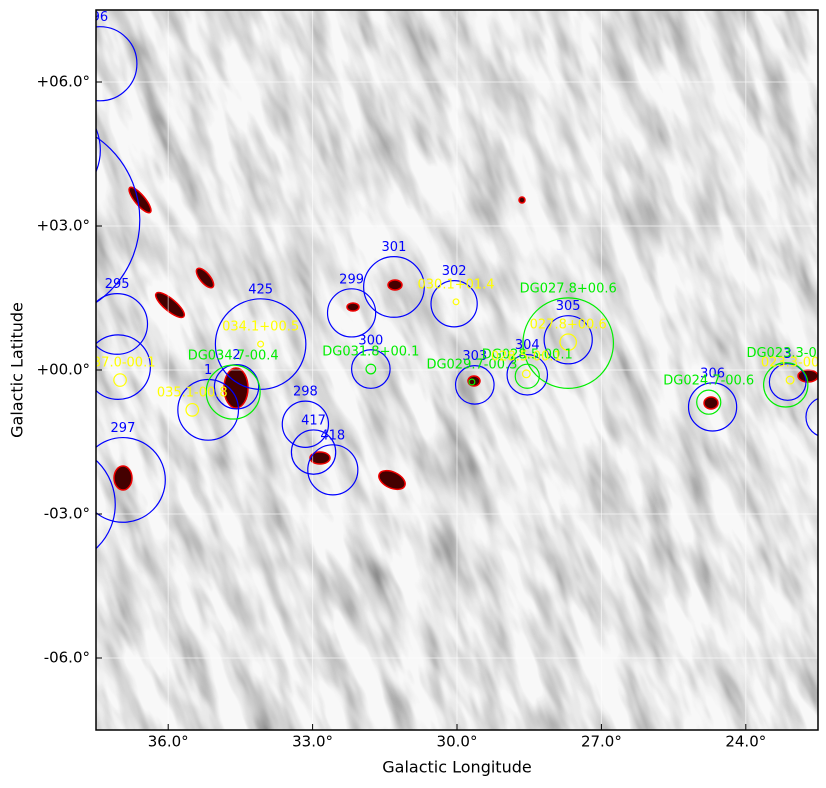 This screenshot has height=788, width=826. Describe the element at coordinates (260, 289) in the screenshot. I see `source-label: 425` at that location.